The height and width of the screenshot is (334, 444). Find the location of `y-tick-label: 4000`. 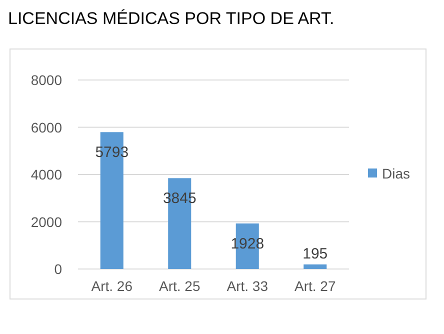

y-tick-label: 4000 is located at coordinates (46, 174).